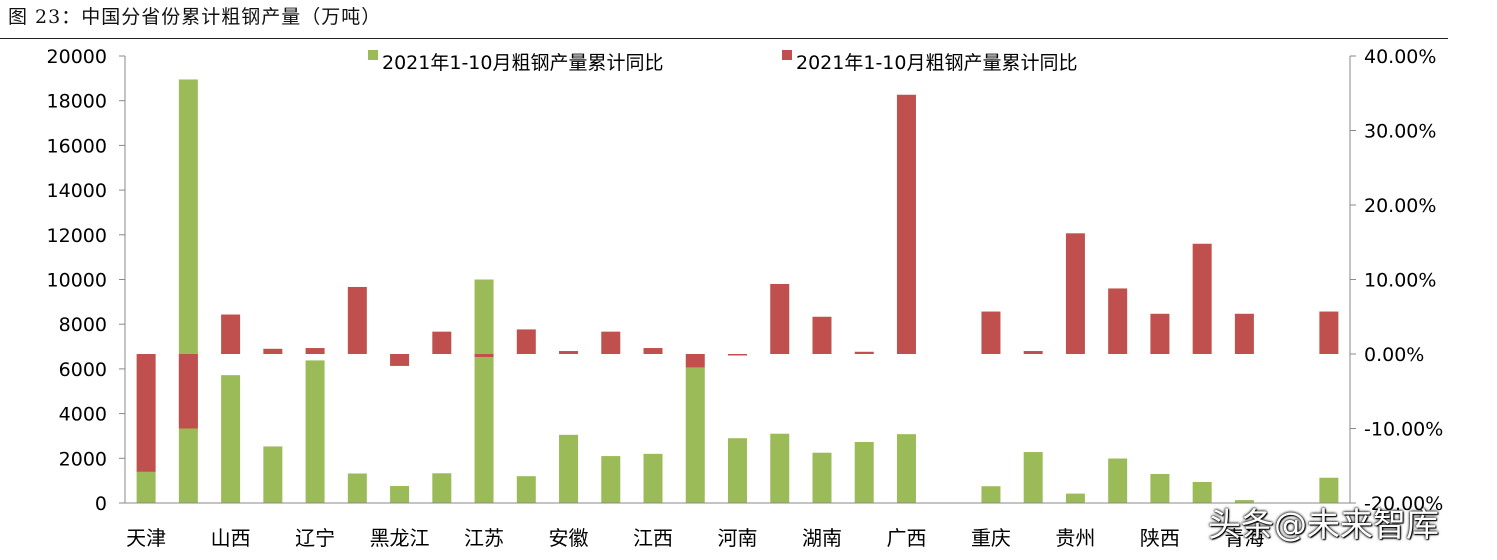 The image size is (1497, 560). What do you see at coordinates (936, 63) in the screenshot?
I see `legend-label-red: 2021年1-10月粗钢产量累计同比` at bounding box center [936, 63].